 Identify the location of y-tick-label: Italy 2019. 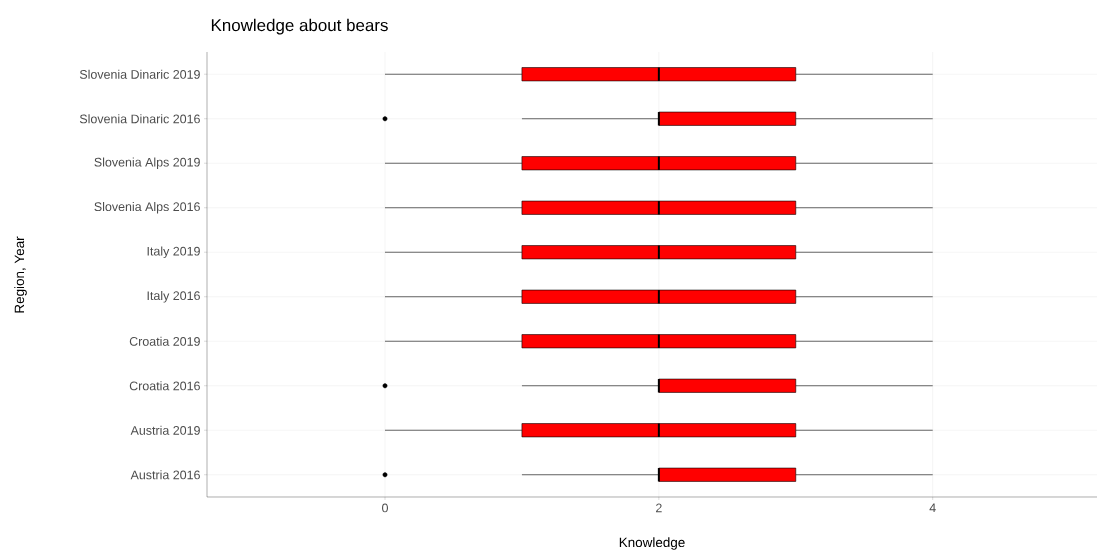
(173, 252).